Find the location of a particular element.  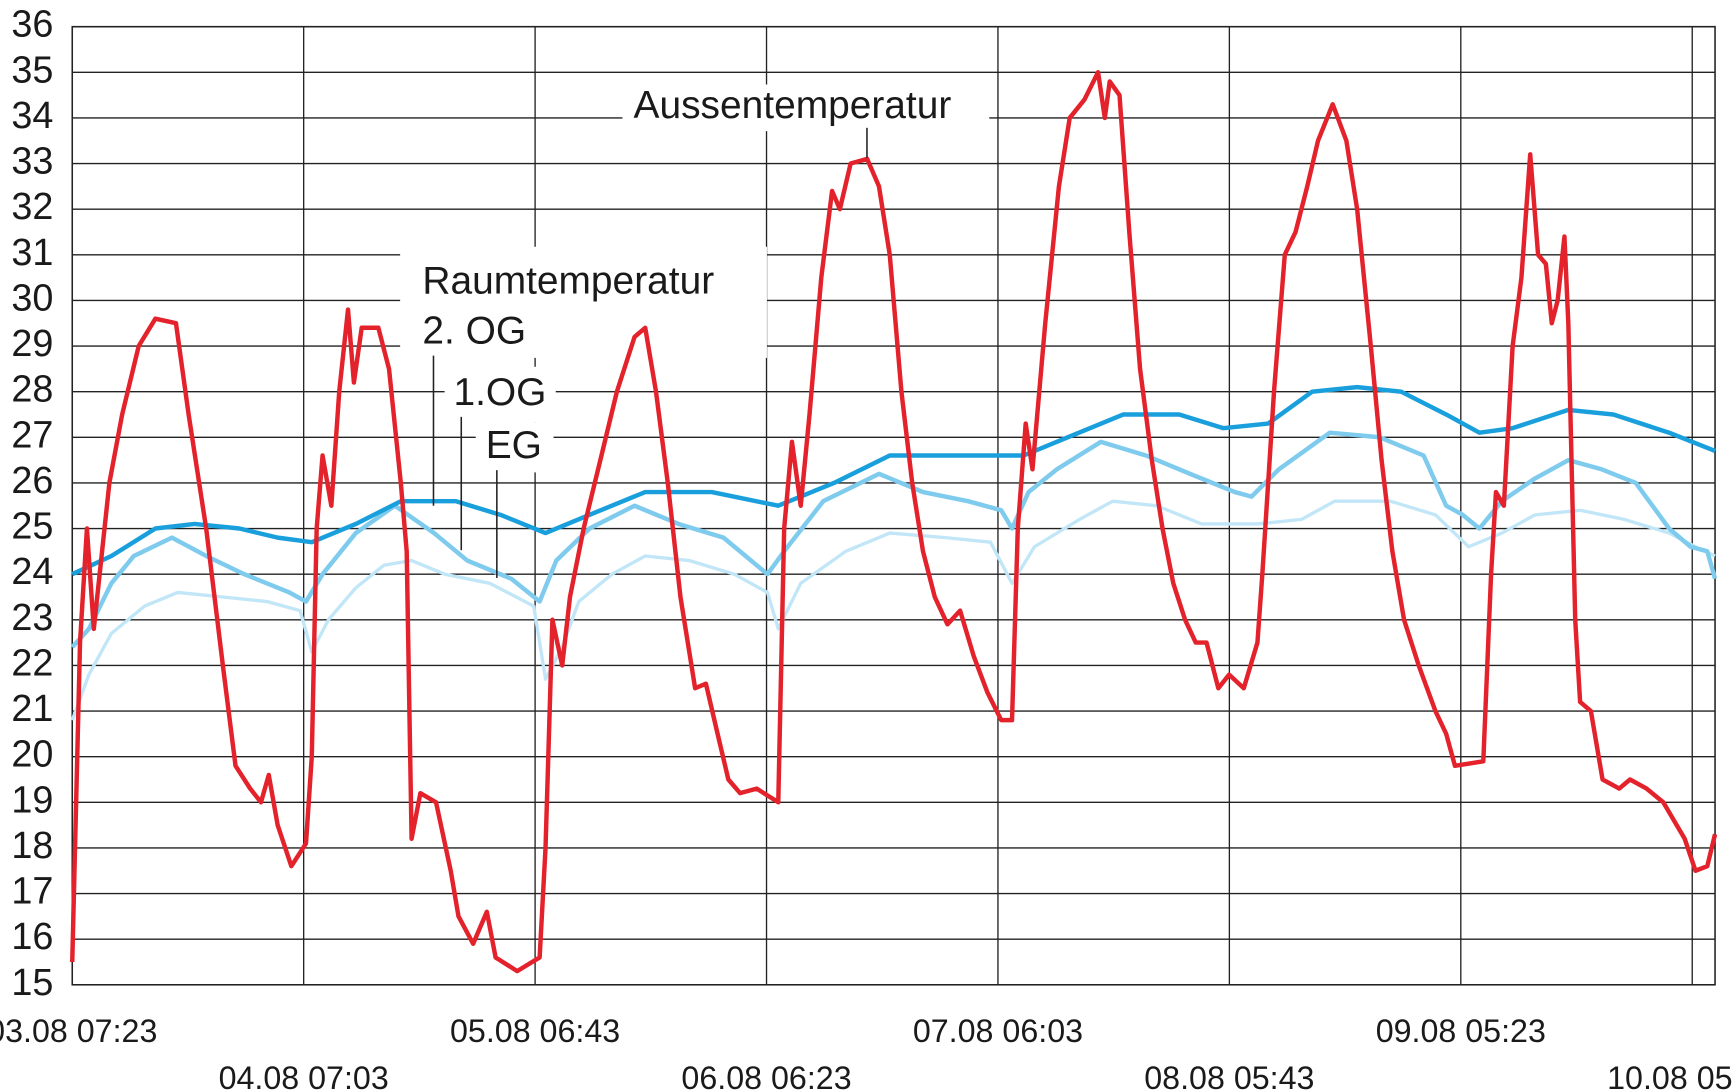

y-tick-label: 31 is located at coordinates (32, 253).